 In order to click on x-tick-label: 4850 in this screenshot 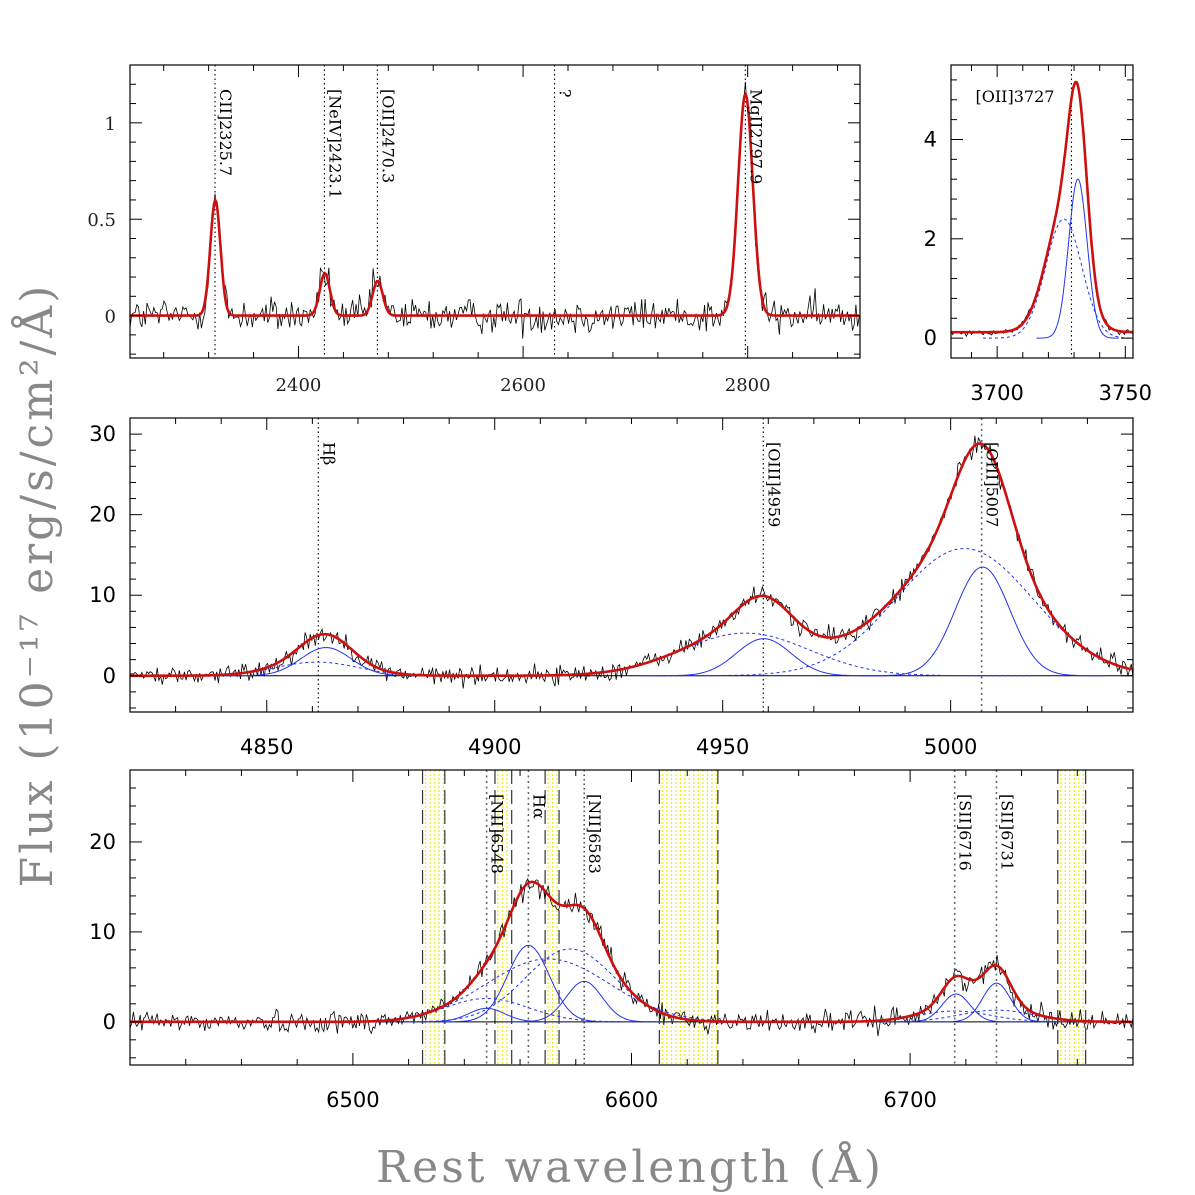, I will do `click(266, 747)`.